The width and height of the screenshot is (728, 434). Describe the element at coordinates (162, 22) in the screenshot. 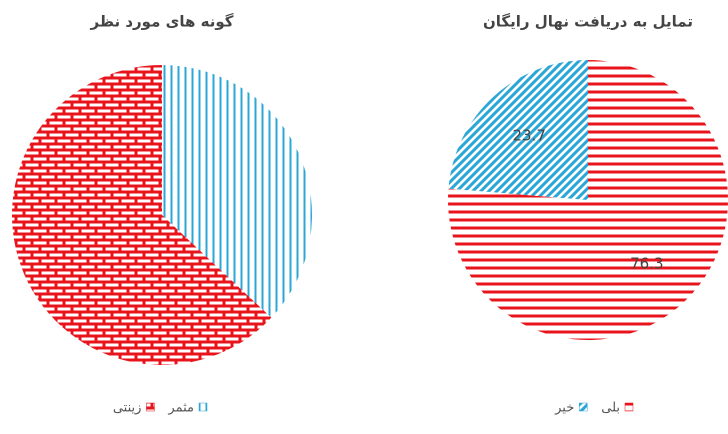

I see `chart-title: گونه های مورد نظر` at that location.